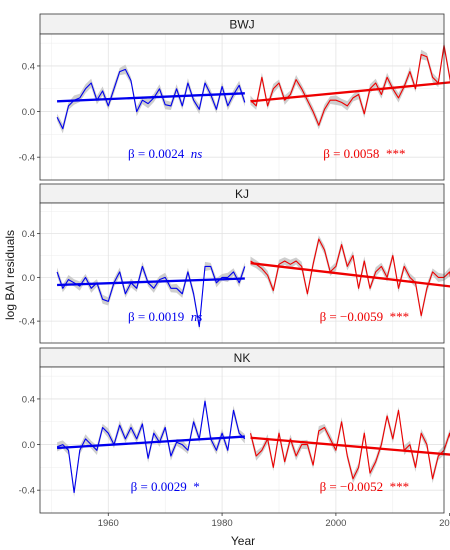 The height and width of the screenshot is (550, 450). Describe the element at coordinates (196, 486) in the screenshot. I see `significance-label: *` at that location.